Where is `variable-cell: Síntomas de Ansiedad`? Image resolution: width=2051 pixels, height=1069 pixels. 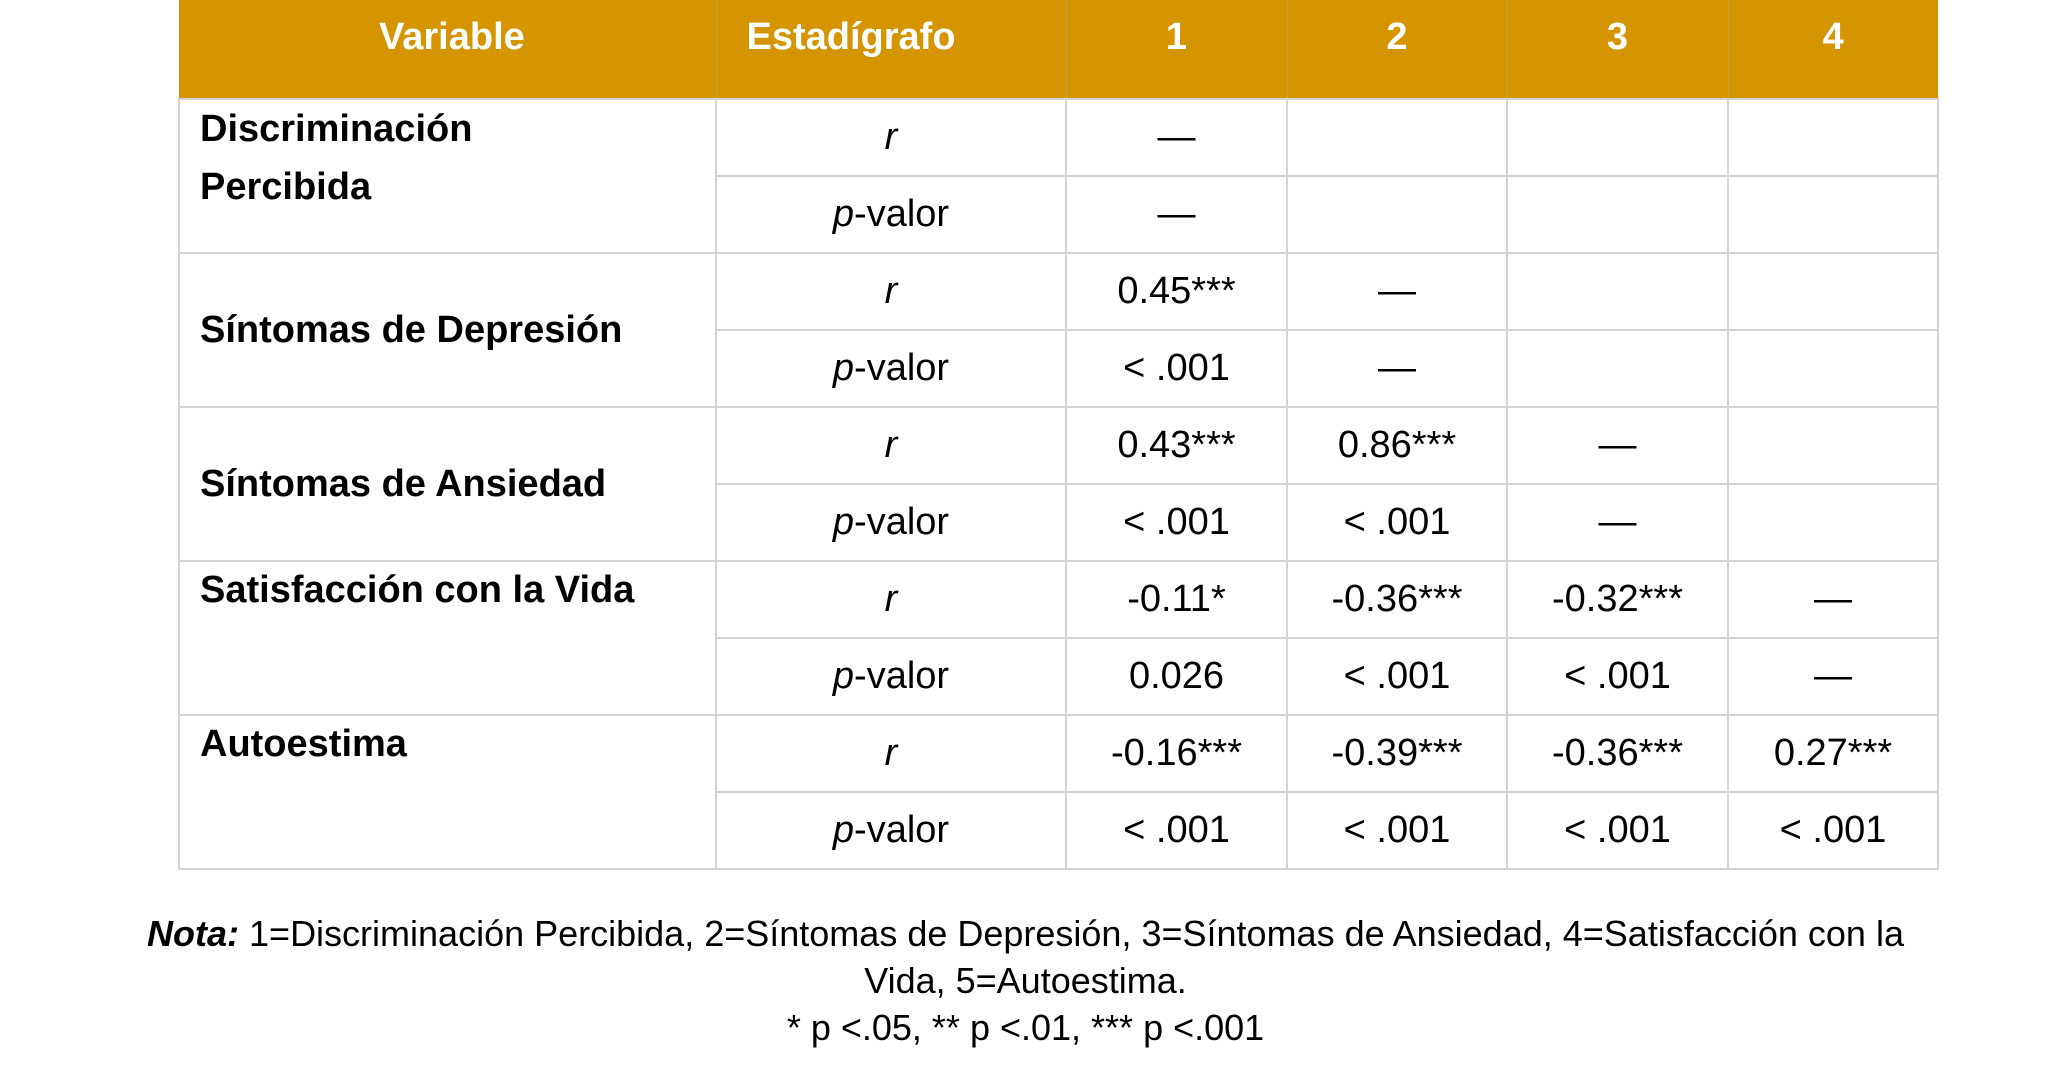
variable-cell: Síntomas de Ansiedad is located at coordinates (447, 484).